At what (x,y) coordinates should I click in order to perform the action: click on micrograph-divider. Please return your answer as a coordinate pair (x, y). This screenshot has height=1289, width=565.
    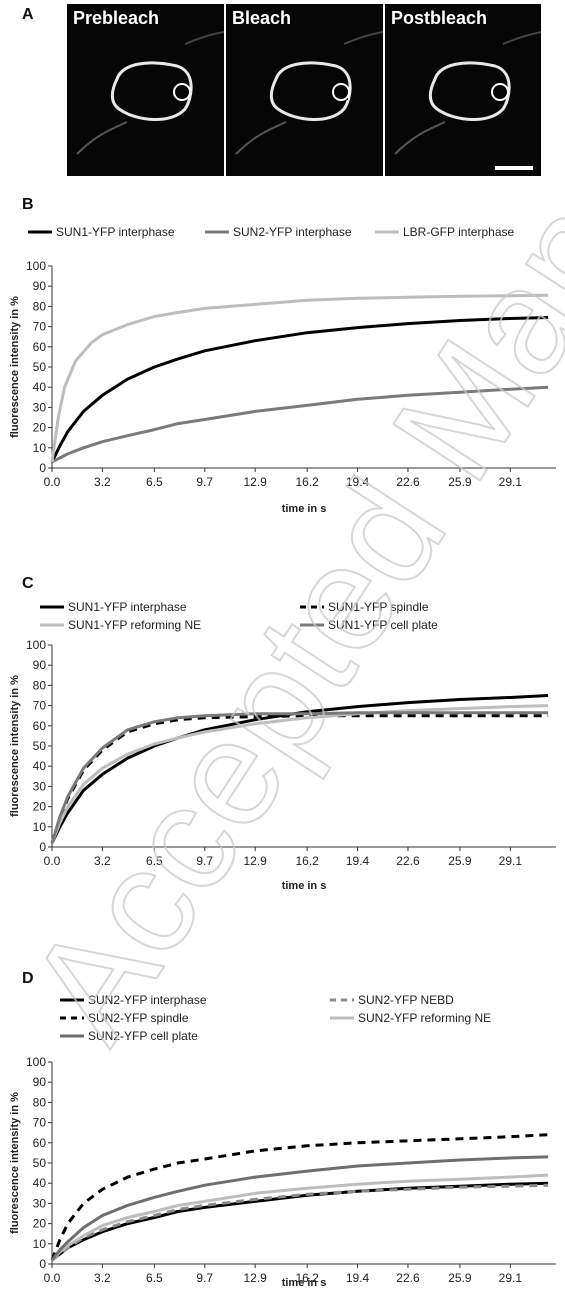
    Looking at the image, I should click on (225, 90).